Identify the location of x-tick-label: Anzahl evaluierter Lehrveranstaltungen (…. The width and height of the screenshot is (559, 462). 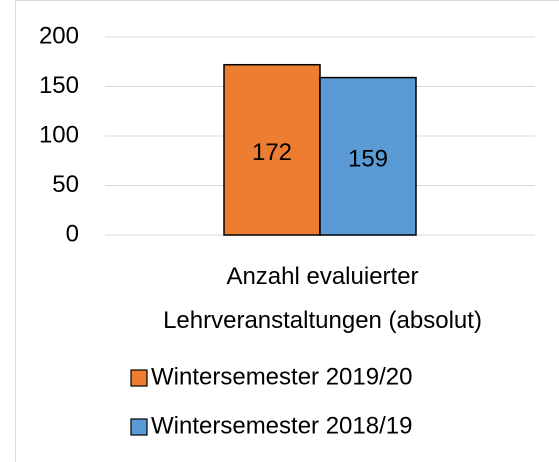
(322, 298).